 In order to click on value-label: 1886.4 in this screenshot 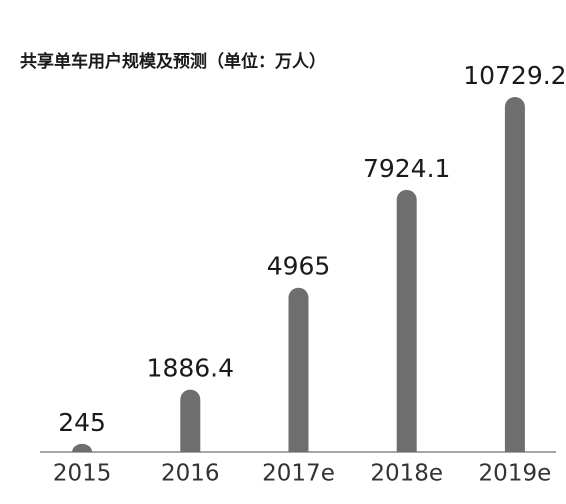, I will do `click(190, 368)`.